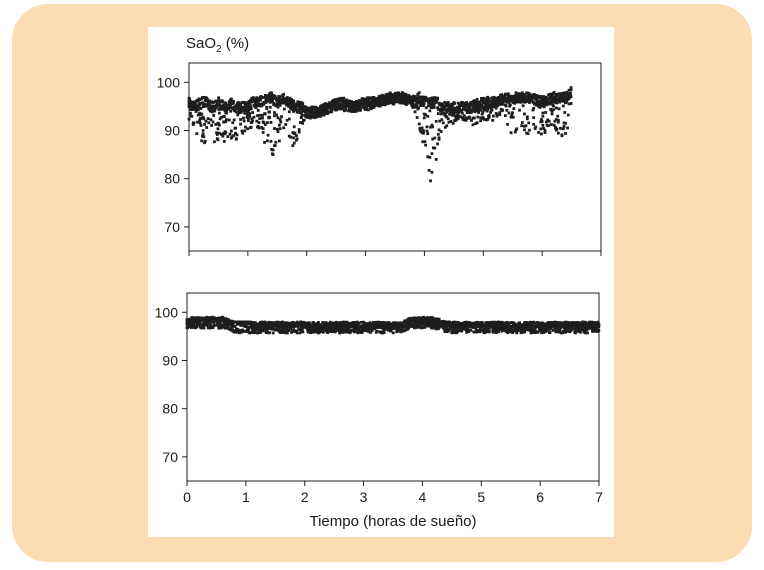 The width and height of the screenshot is (764, 570). What do you see at coordinates (305, 497) in the screenshot?
I see `bottom-xtick-label-2: 2` at bounding box center [305, 497].